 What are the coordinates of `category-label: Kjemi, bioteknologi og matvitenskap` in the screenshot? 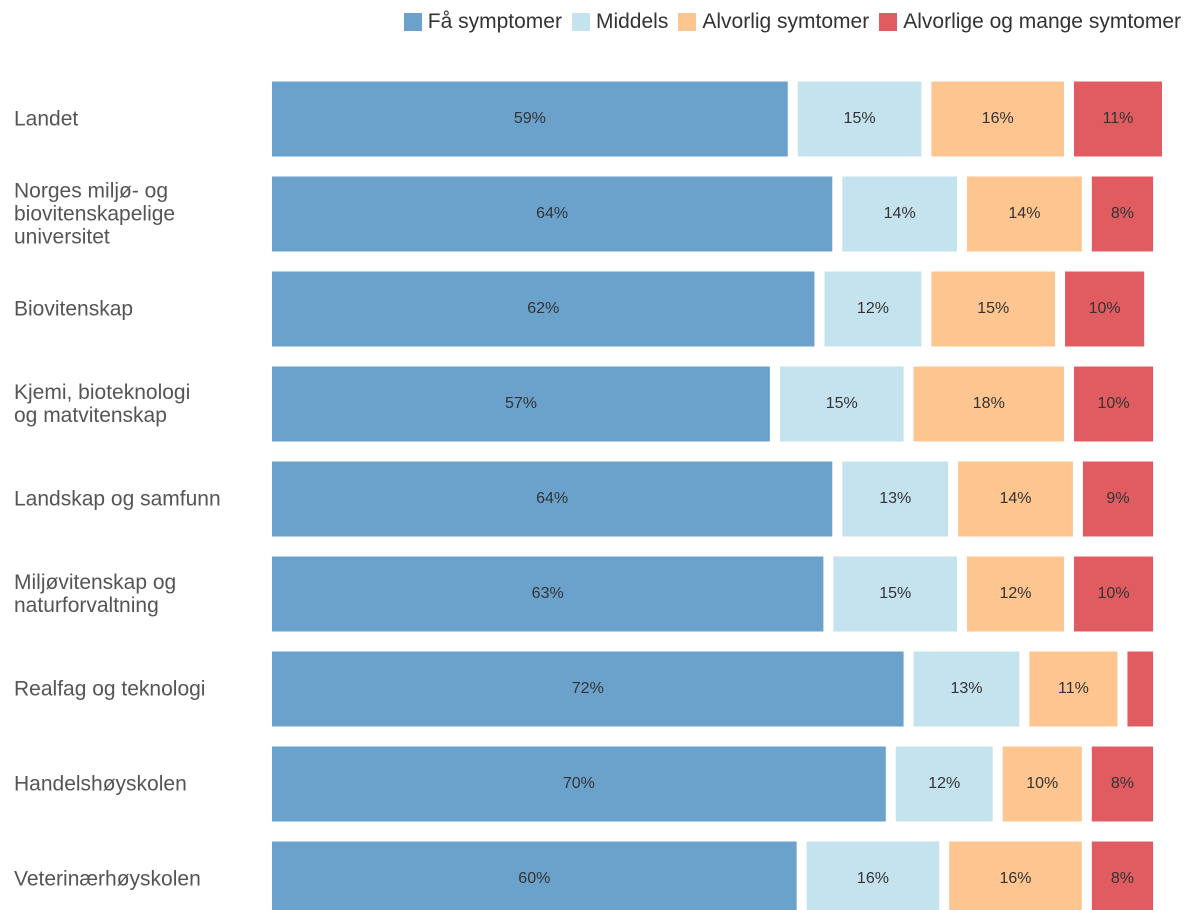 It's located at (102, 404).